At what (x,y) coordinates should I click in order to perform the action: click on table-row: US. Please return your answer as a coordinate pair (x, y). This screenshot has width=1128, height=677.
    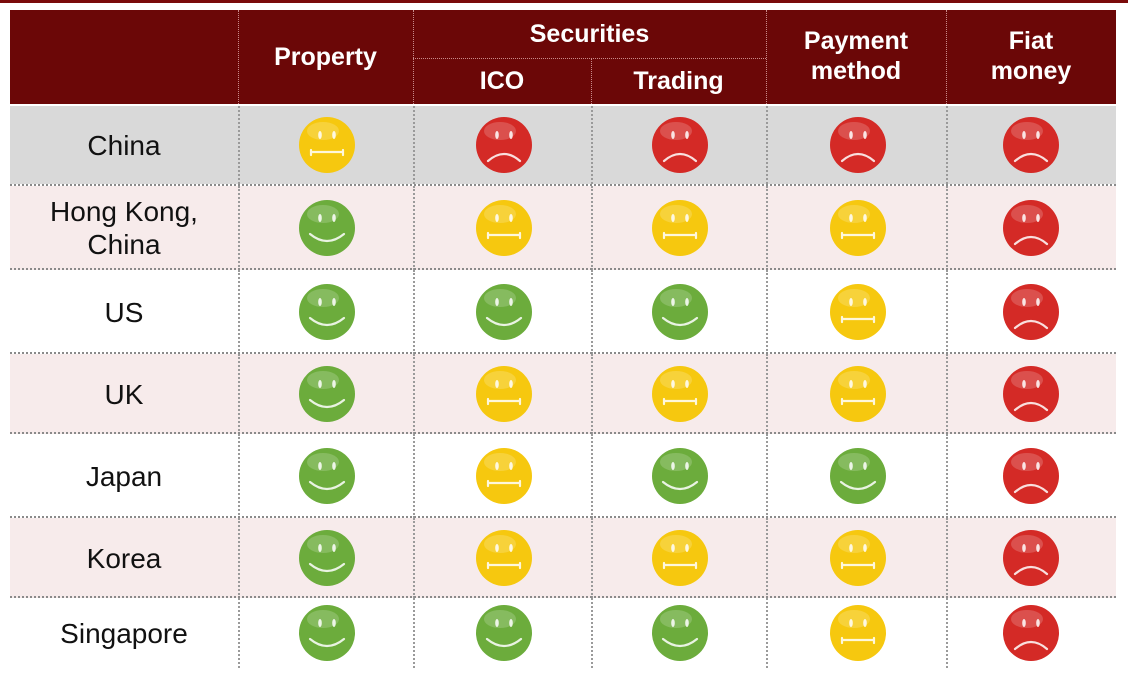
    Looking at the image, I should click on (563, 312).